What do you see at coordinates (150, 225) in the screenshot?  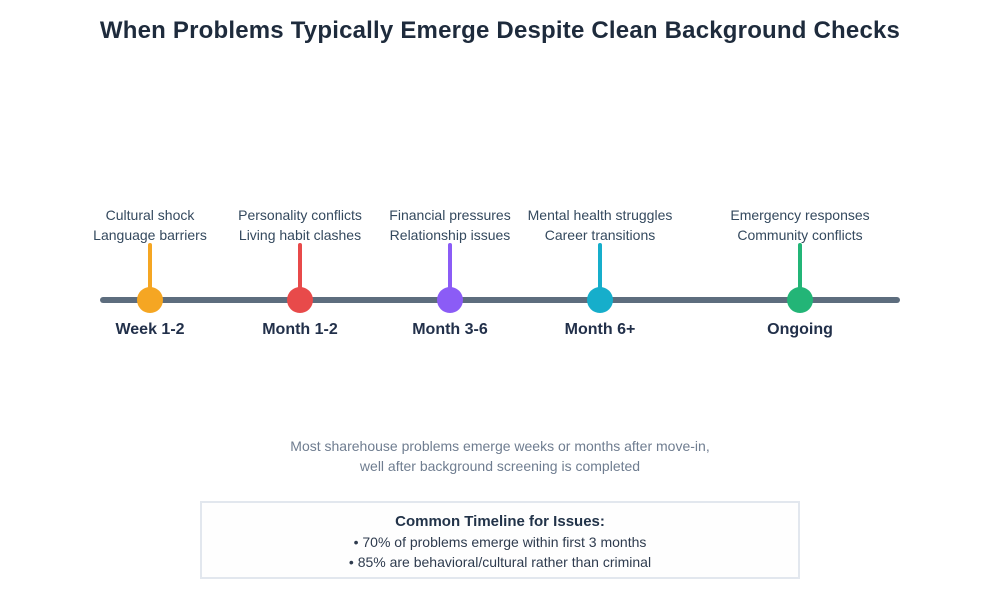 I see `milestone-description: Cultural shock Language barriers` at bounding box center [150, 225].